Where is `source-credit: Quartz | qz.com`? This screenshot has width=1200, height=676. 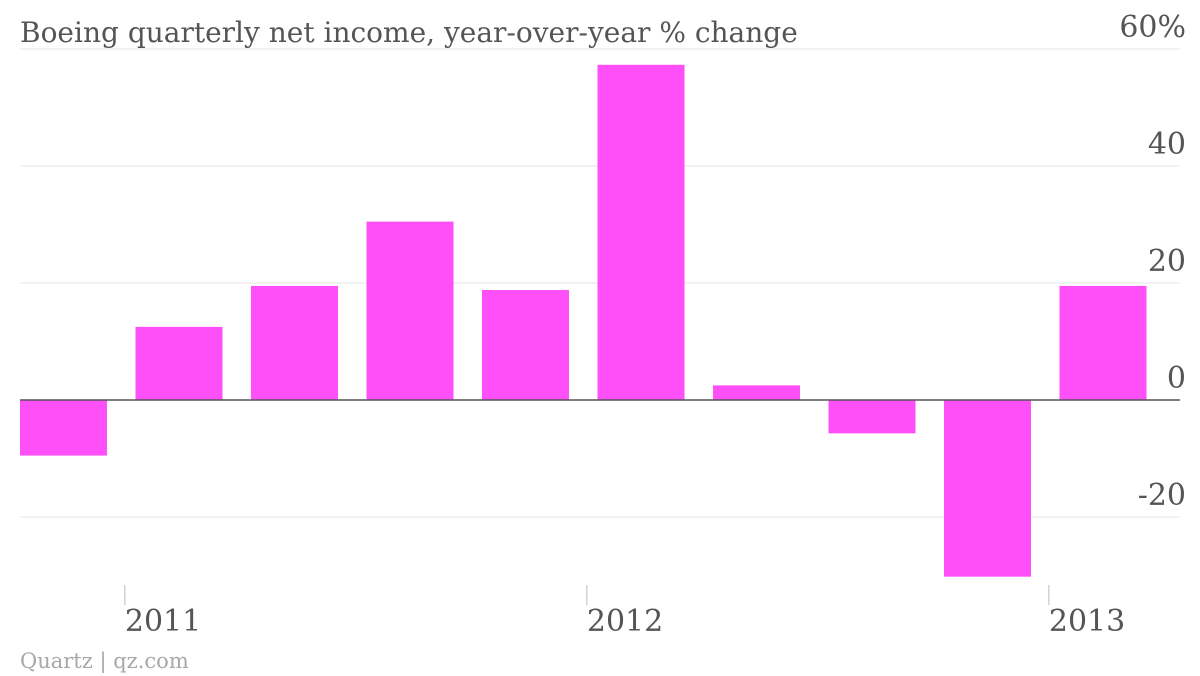 source-credit: Quartz | qz.com is located at coordinates (104, 661).